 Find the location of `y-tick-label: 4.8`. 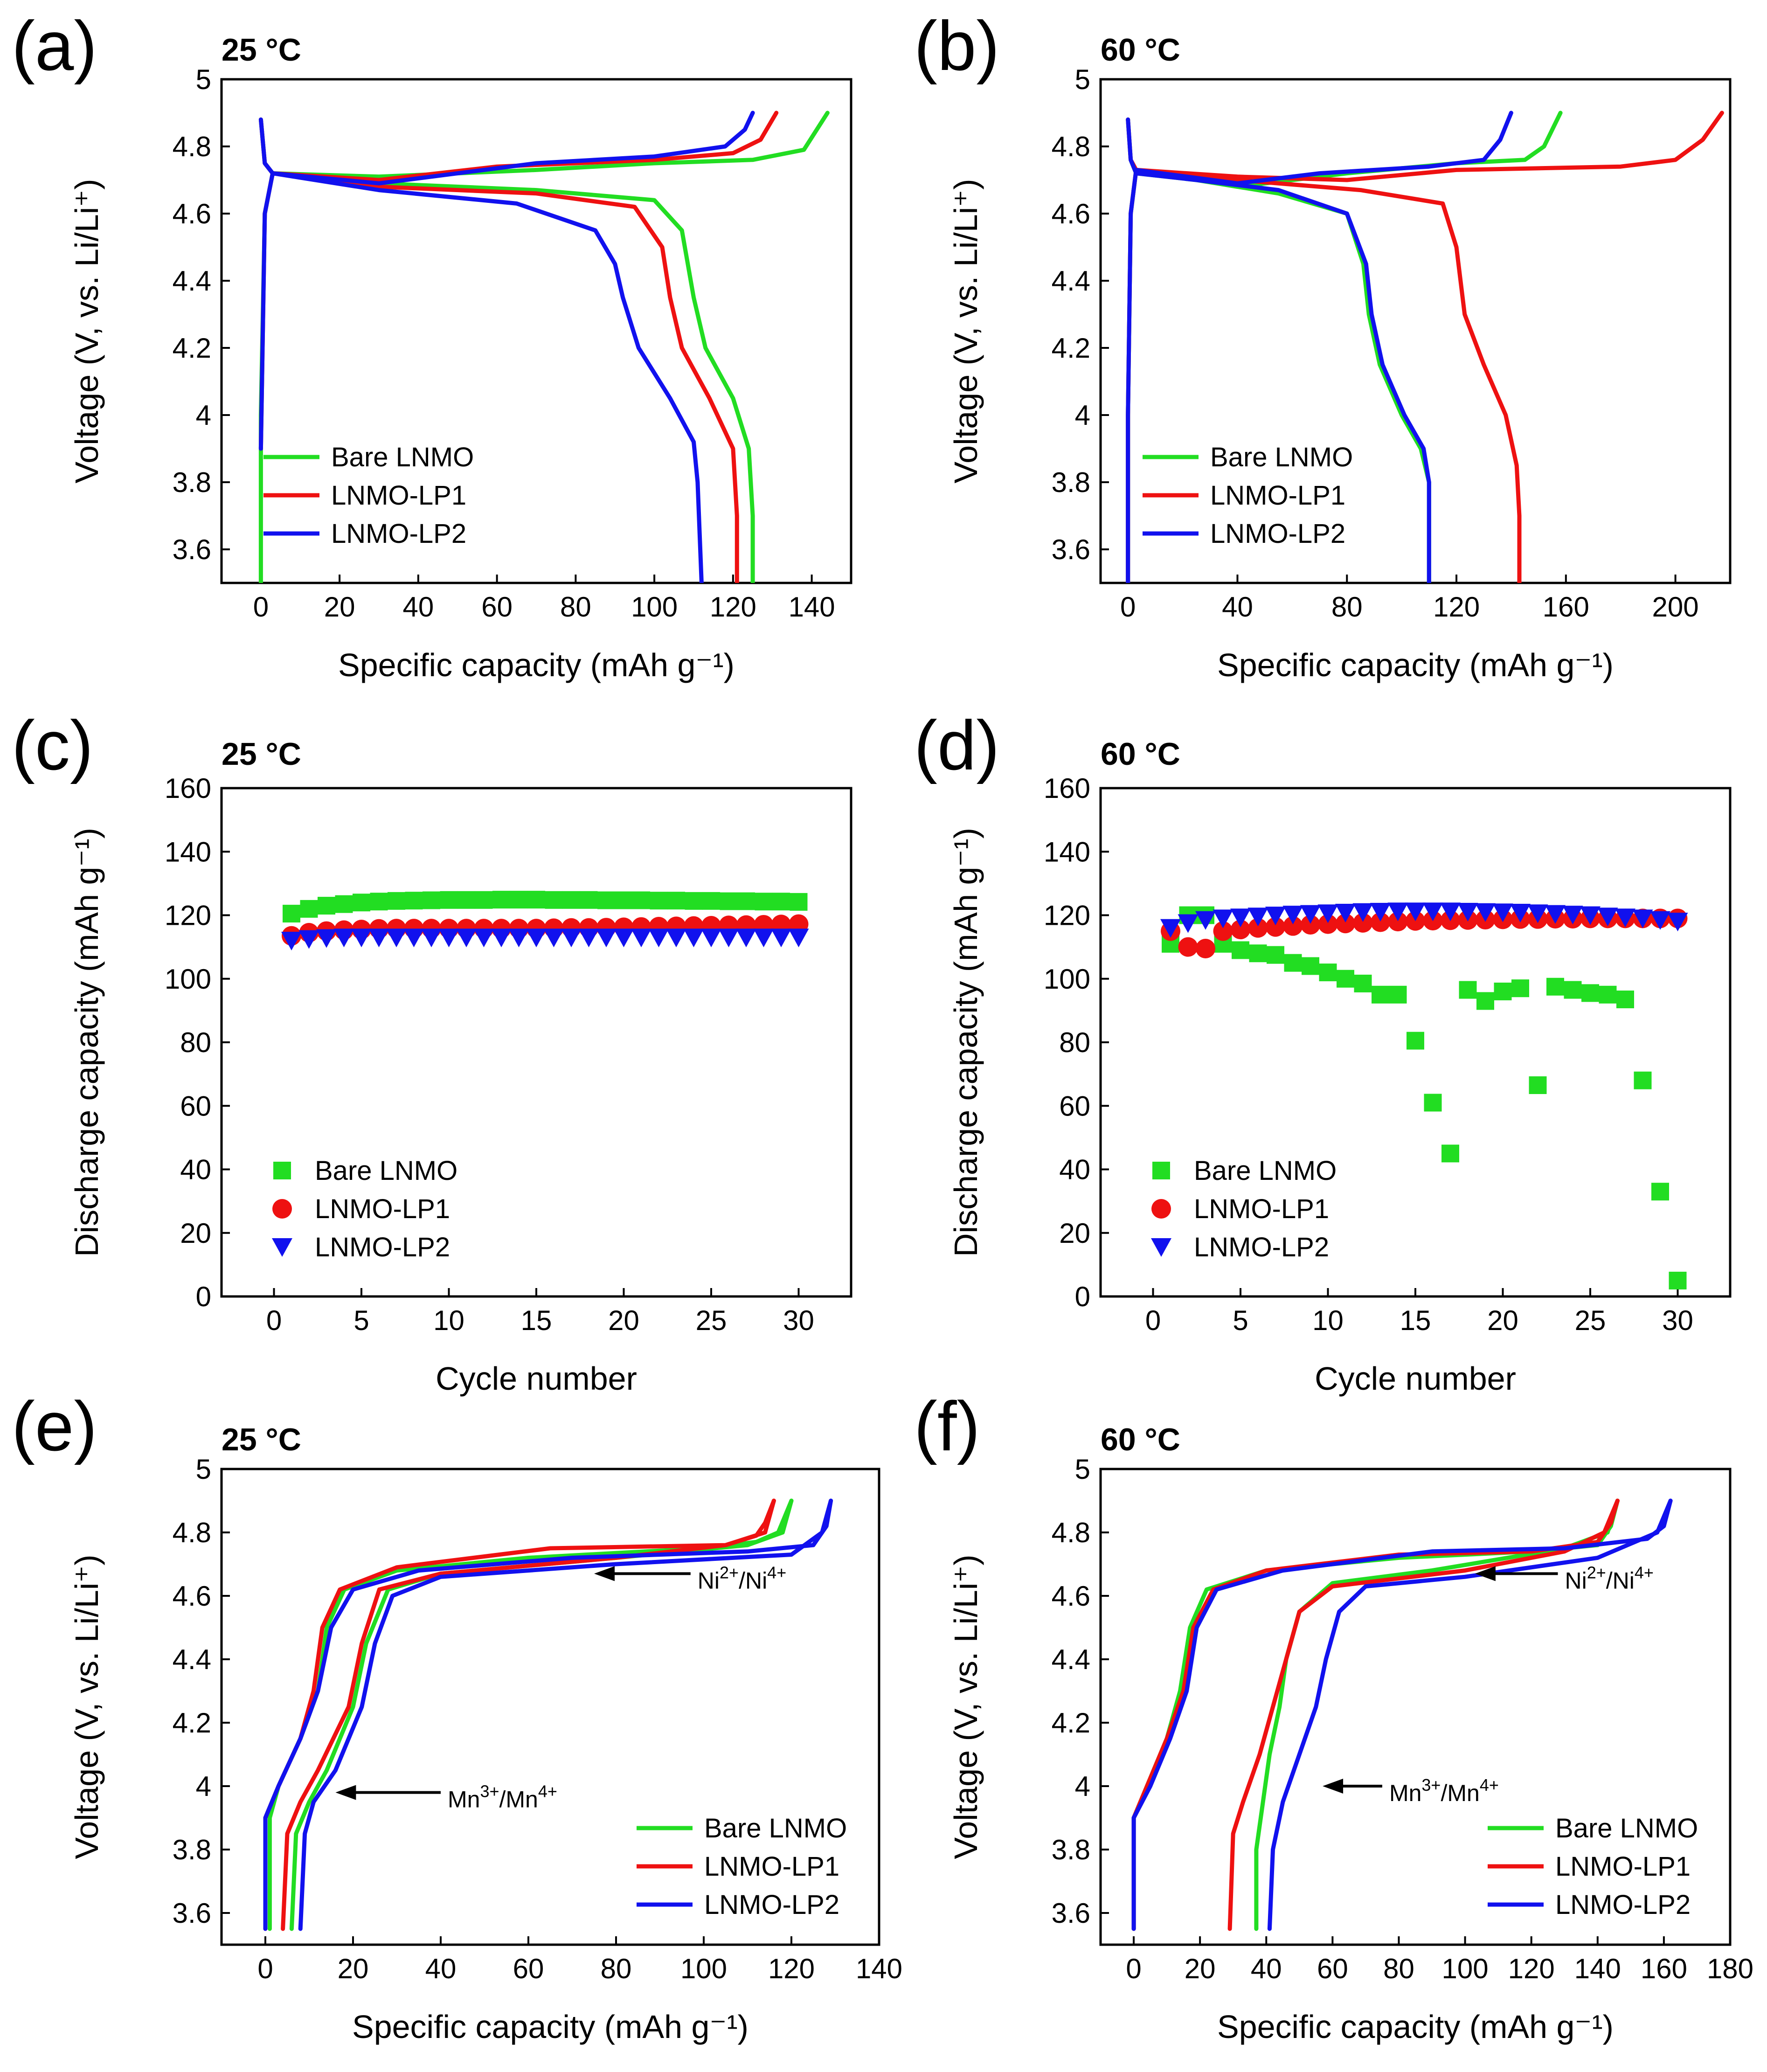

y-tick-label: 4.8 is located at coordinates (192, 146).